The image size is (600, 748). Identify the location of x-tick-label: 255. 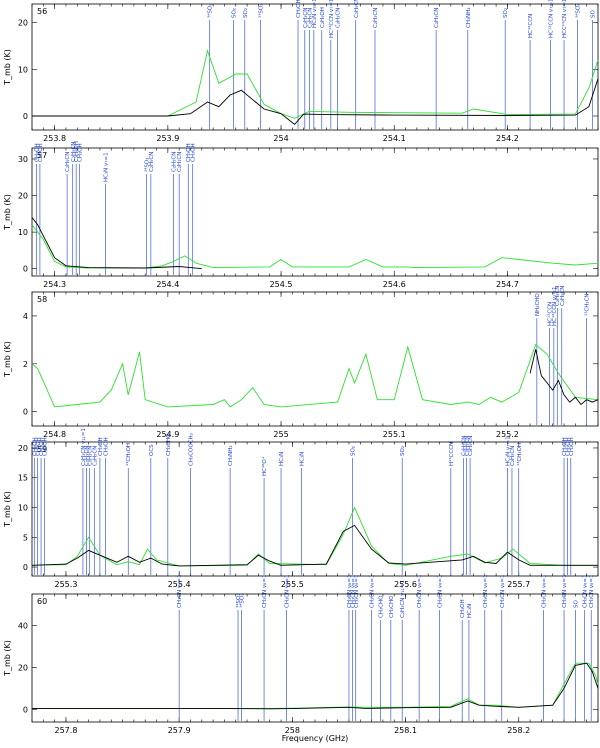
(280, 434).